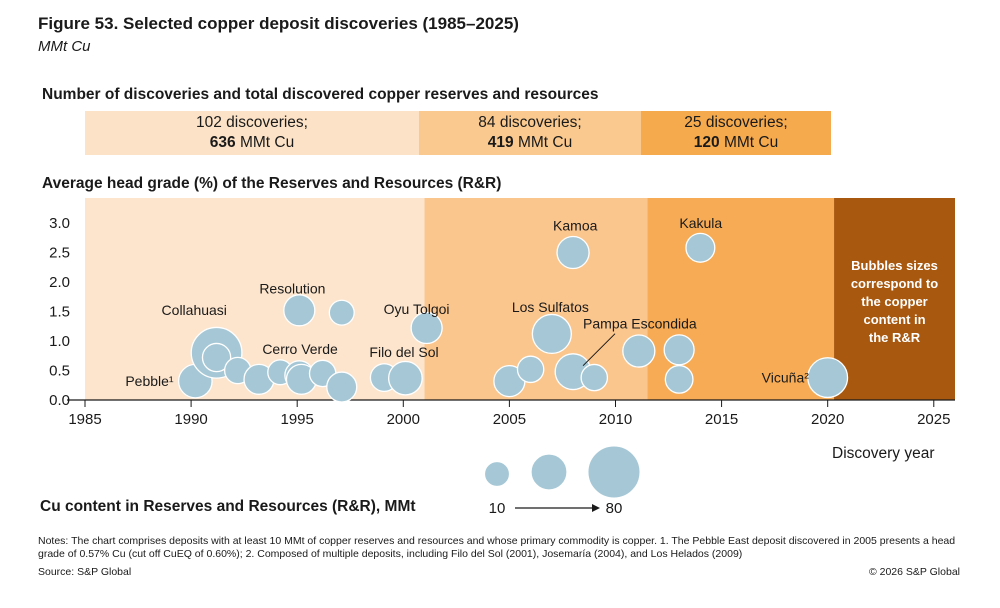  Describe the element at coordinates (292, 288) in the screenshot. I see `bubble-label: Resolution` at that location.